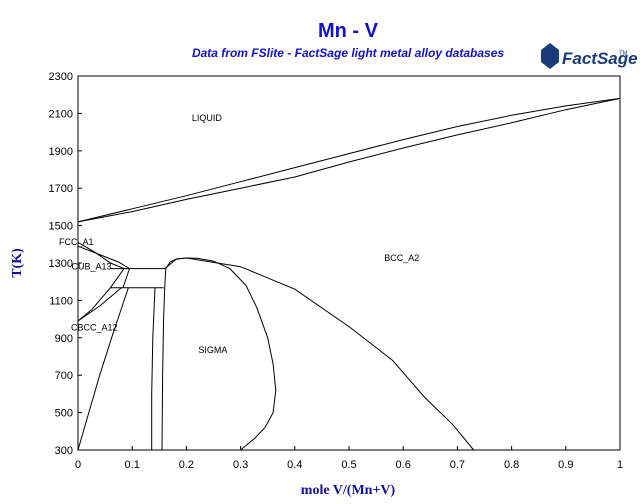  I want to click on x-tick-label: 0.8, so click(511, 465).